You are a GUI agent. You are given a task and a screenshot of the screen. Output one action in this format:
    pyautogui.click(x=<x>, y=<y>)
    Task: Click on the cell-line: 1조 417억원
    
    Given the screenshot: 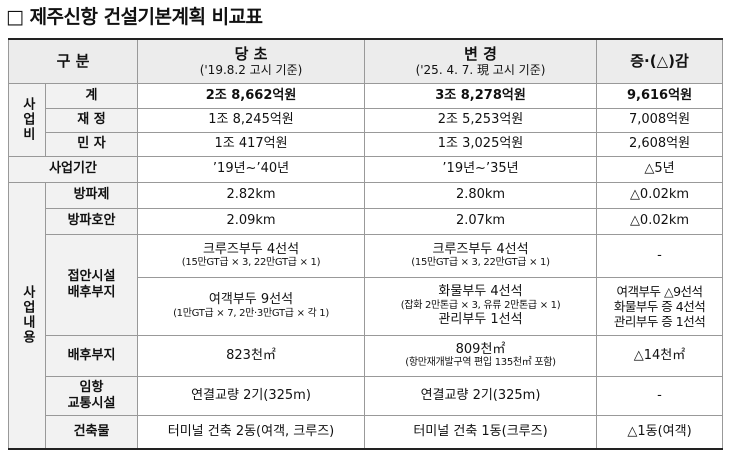 What is the action you would take?
    pyautogui.click(x=251, y=144)
    